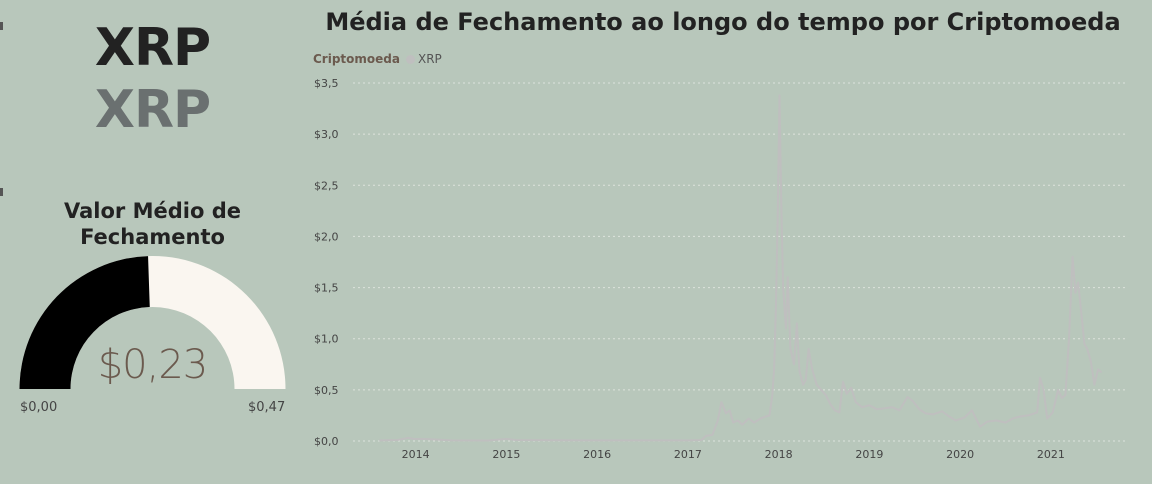 Image resolution: width=1152 pixels, height=484 pixels. Describe the element at coordinates (326, 288) in the screenshot. I see `y-tick-label: $1,5` at that location.